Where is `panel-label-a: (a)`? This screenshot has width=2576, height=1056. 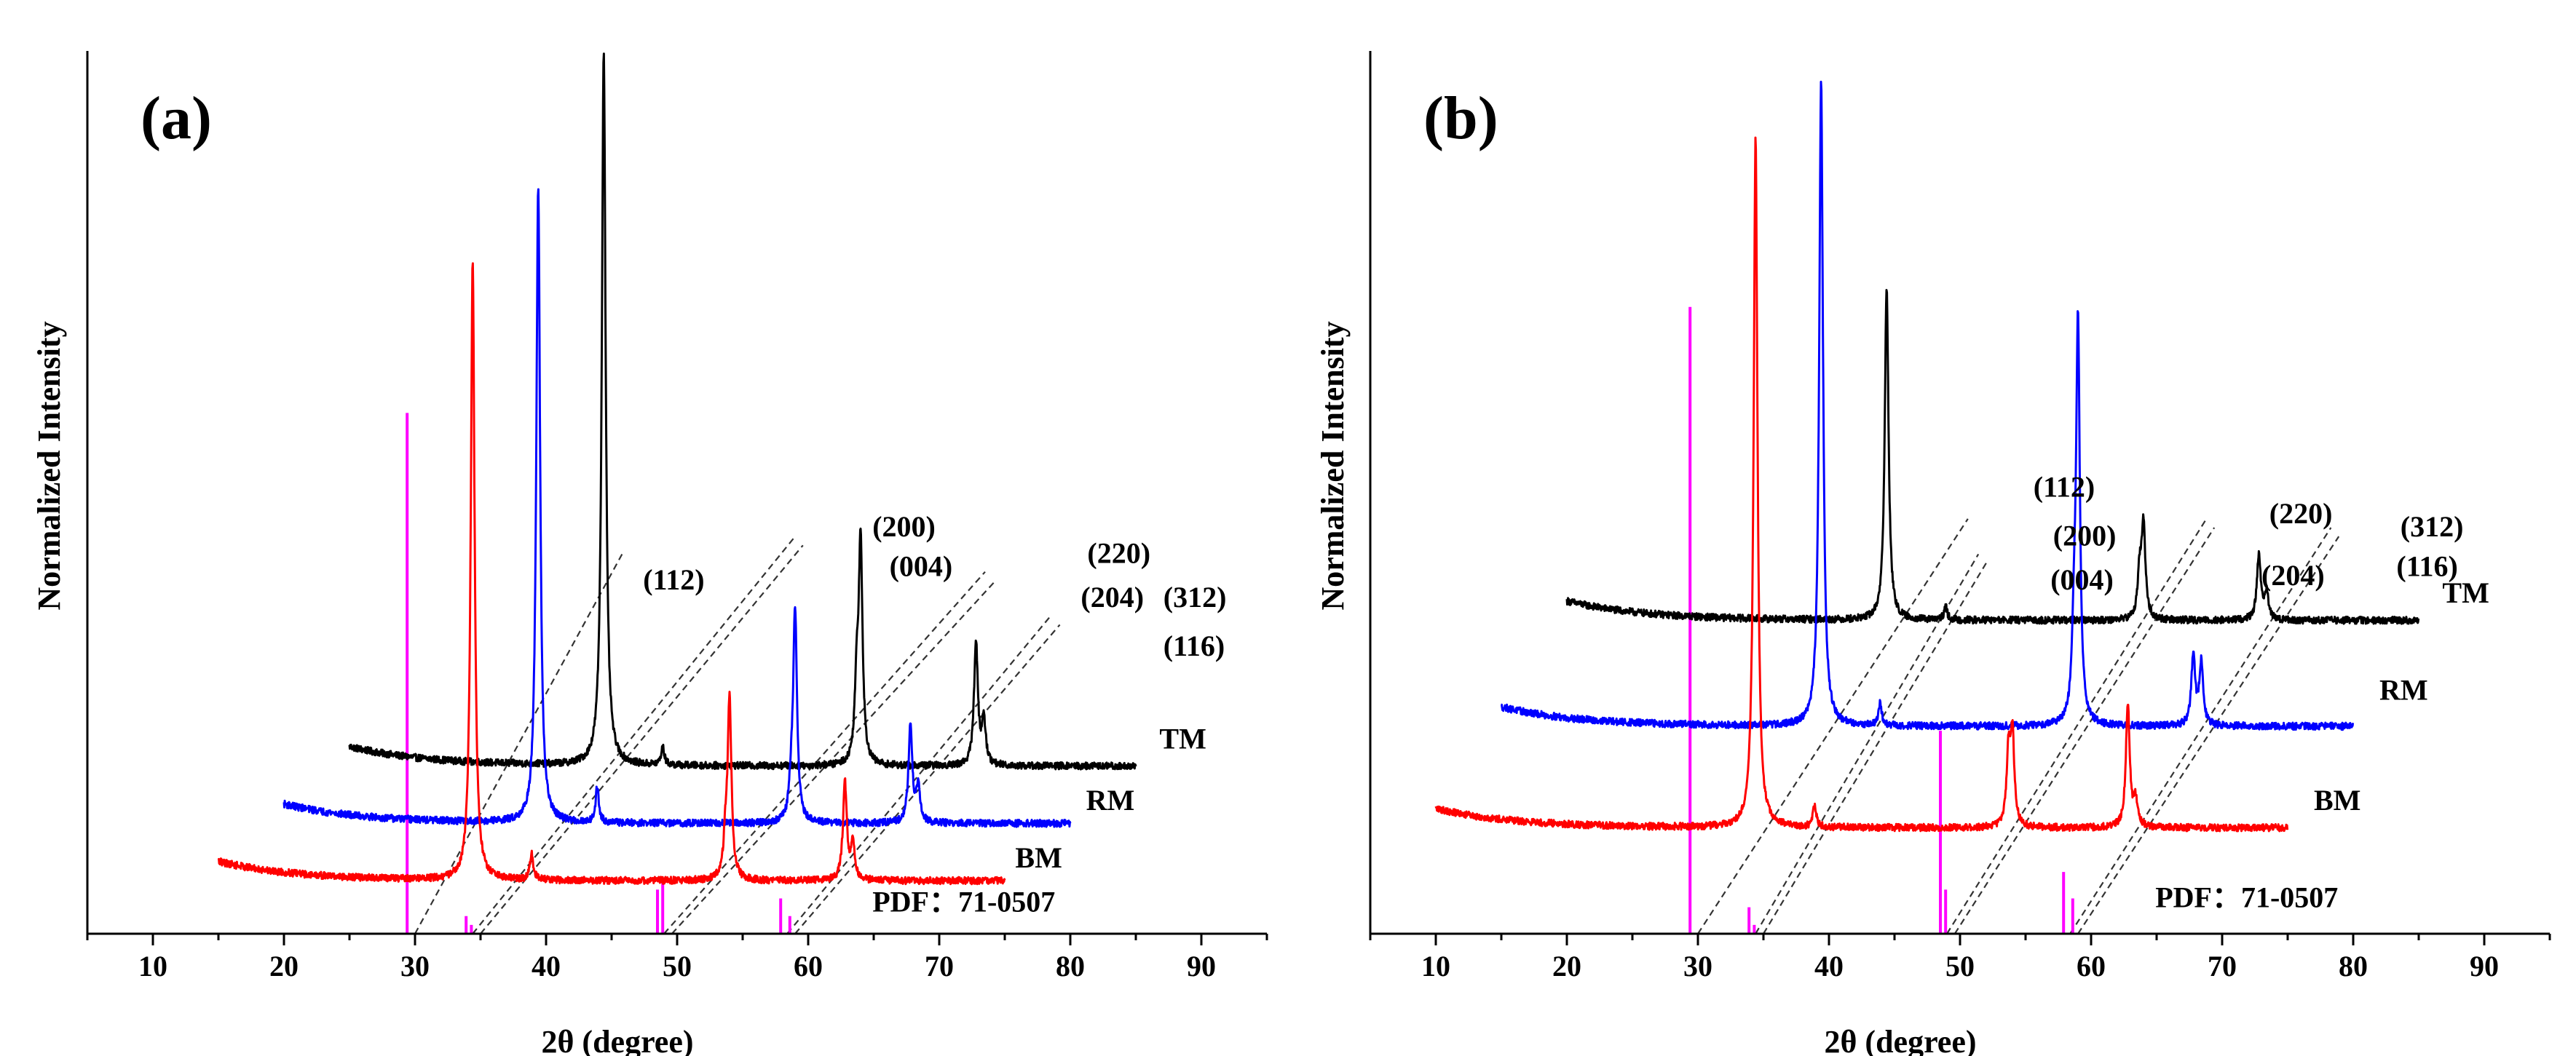 panel-label-a: (a) is located at coordinates (177, 118).